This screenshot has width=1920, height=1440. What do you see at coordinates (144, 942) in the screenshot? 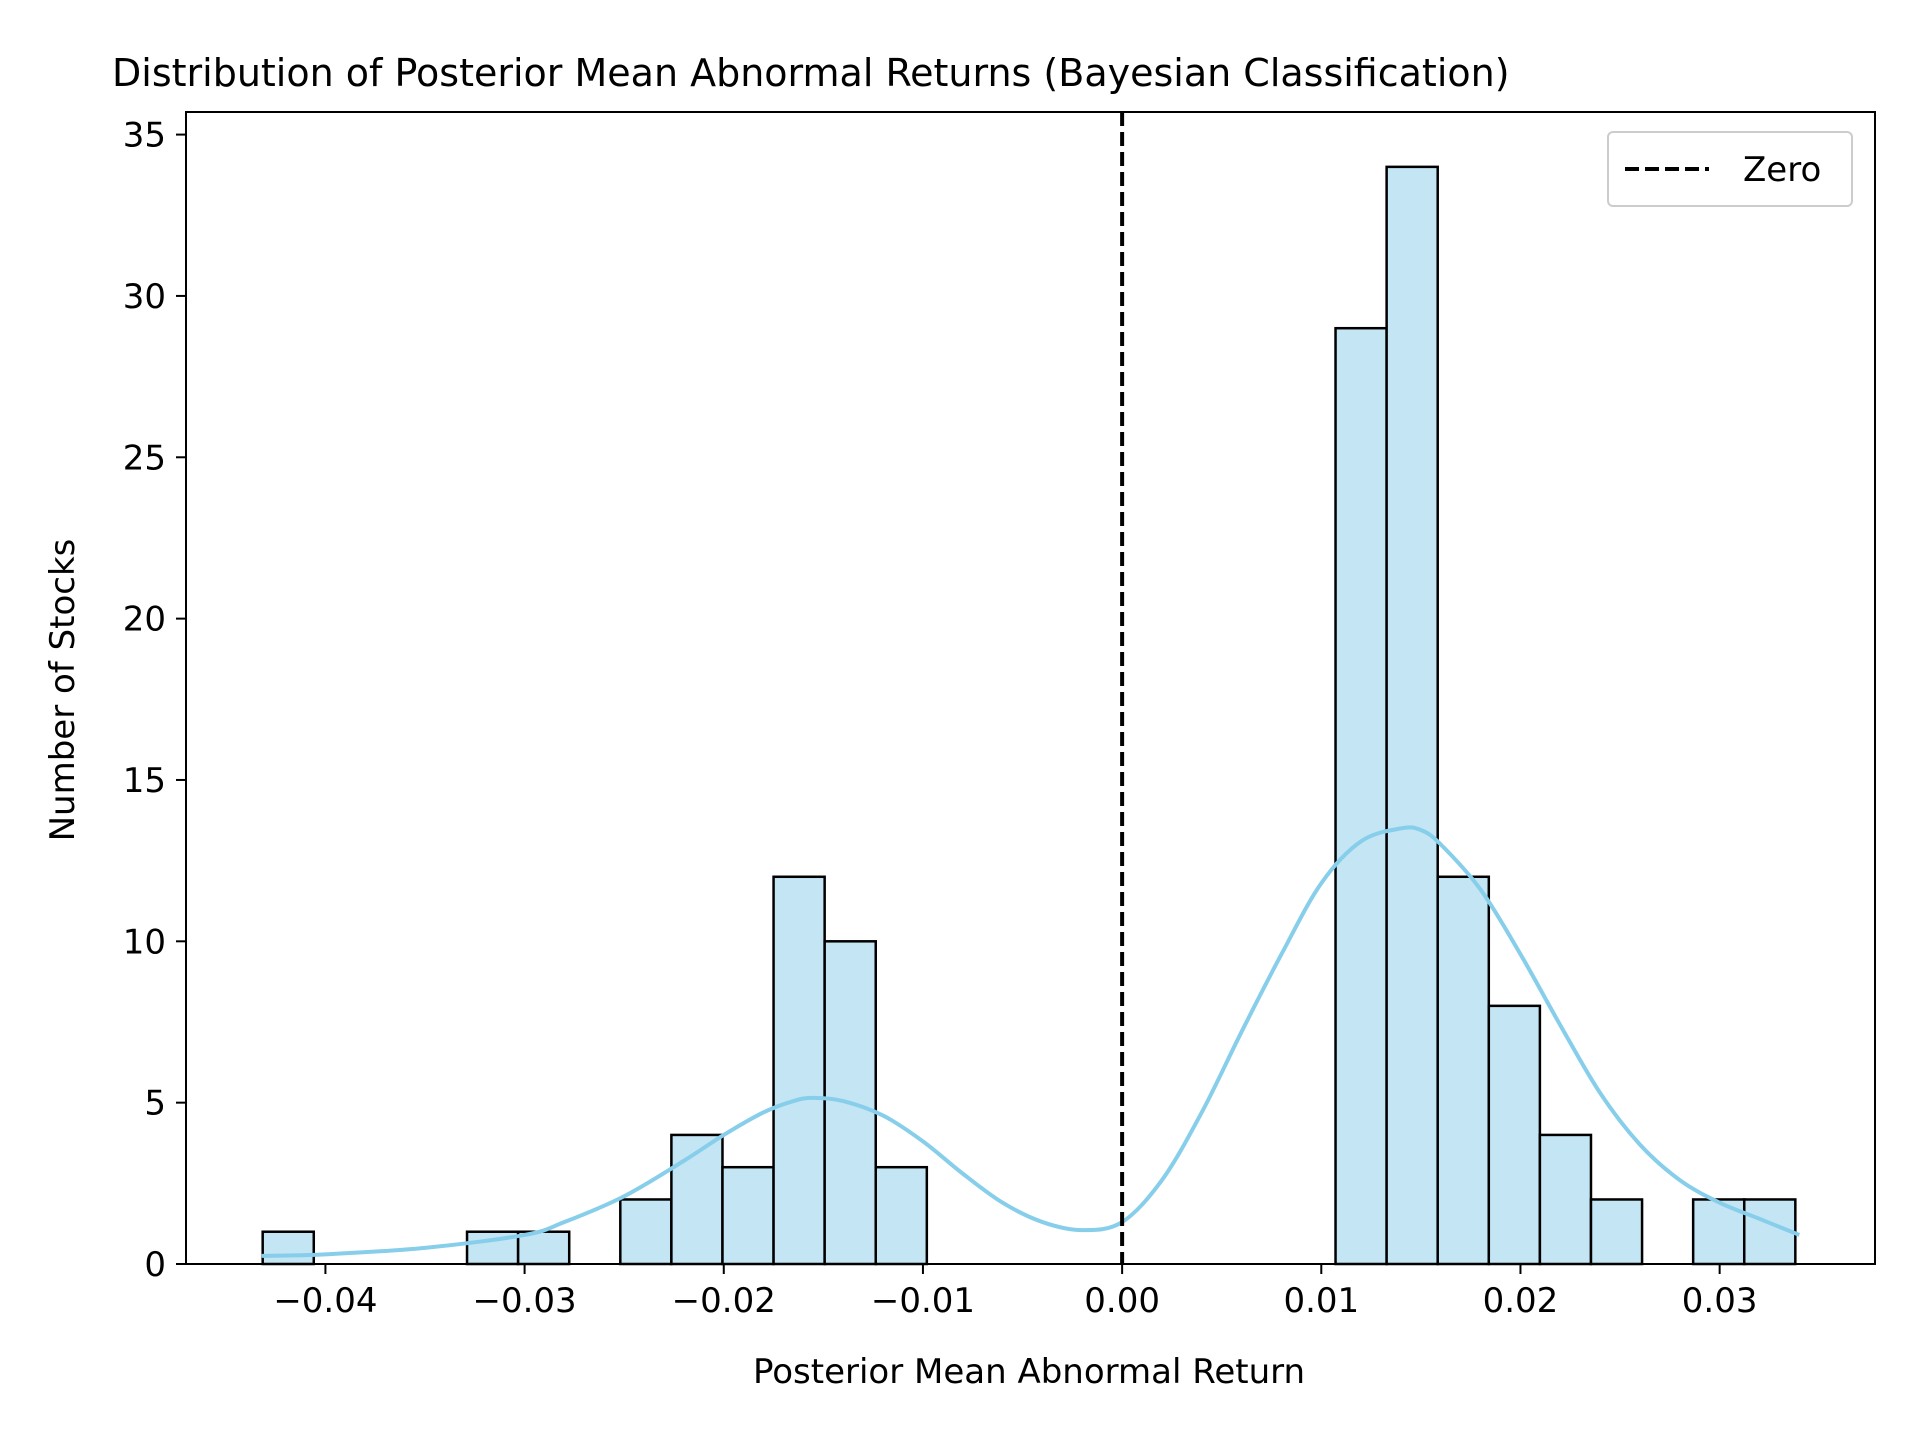
I see `y-tick-label: 10` at bounding box center [144, 942].